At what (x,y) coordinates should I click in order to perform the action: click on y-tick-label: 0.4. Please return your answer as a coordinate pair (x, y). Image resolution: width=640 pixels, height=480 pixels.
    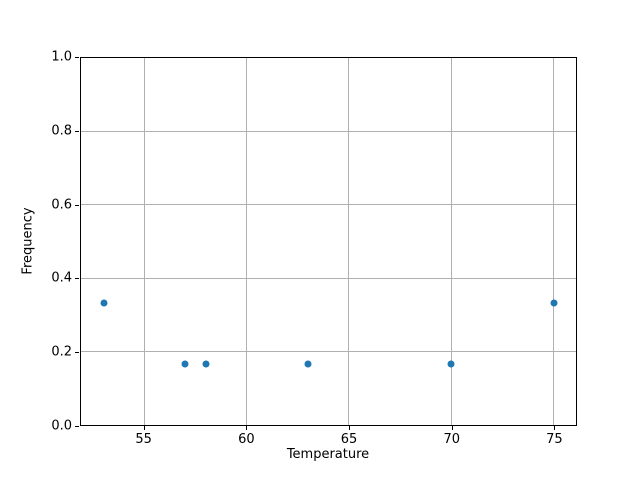
    Looking at the image, I should click on (61, 278).